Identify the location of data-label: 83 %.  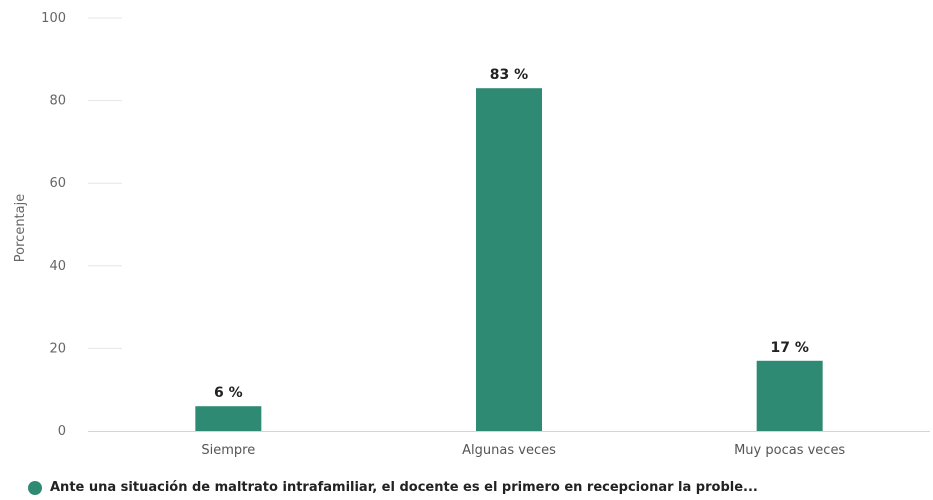
(509, 75).